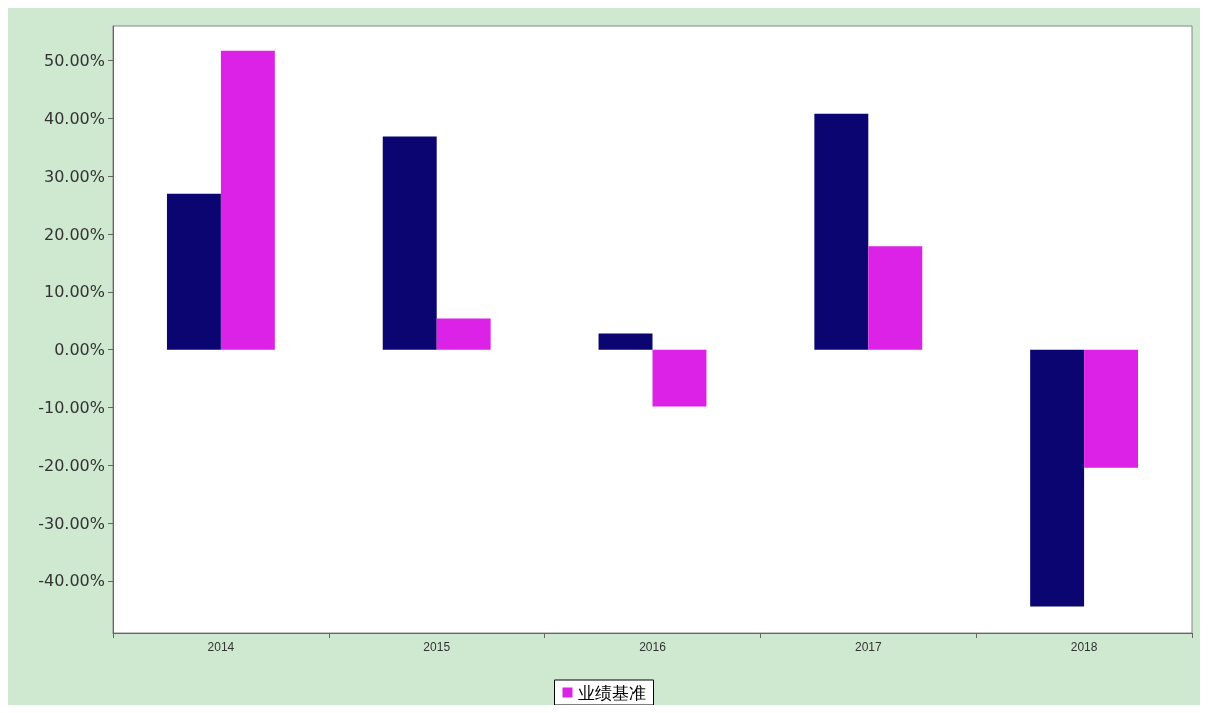 Image resolution: width=1208 pixels, height=713 pixels. What do you see at coordinates (653, 647) in the screenshot?
I see `x-tick-label: 2016` at bounding box center [653, 647].